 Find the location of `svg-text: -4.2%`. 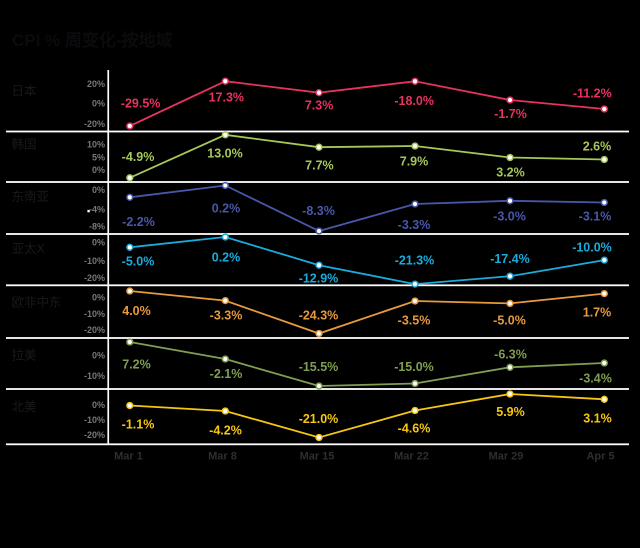

svg-text: -4.2% is located at coordinates (225, 430).